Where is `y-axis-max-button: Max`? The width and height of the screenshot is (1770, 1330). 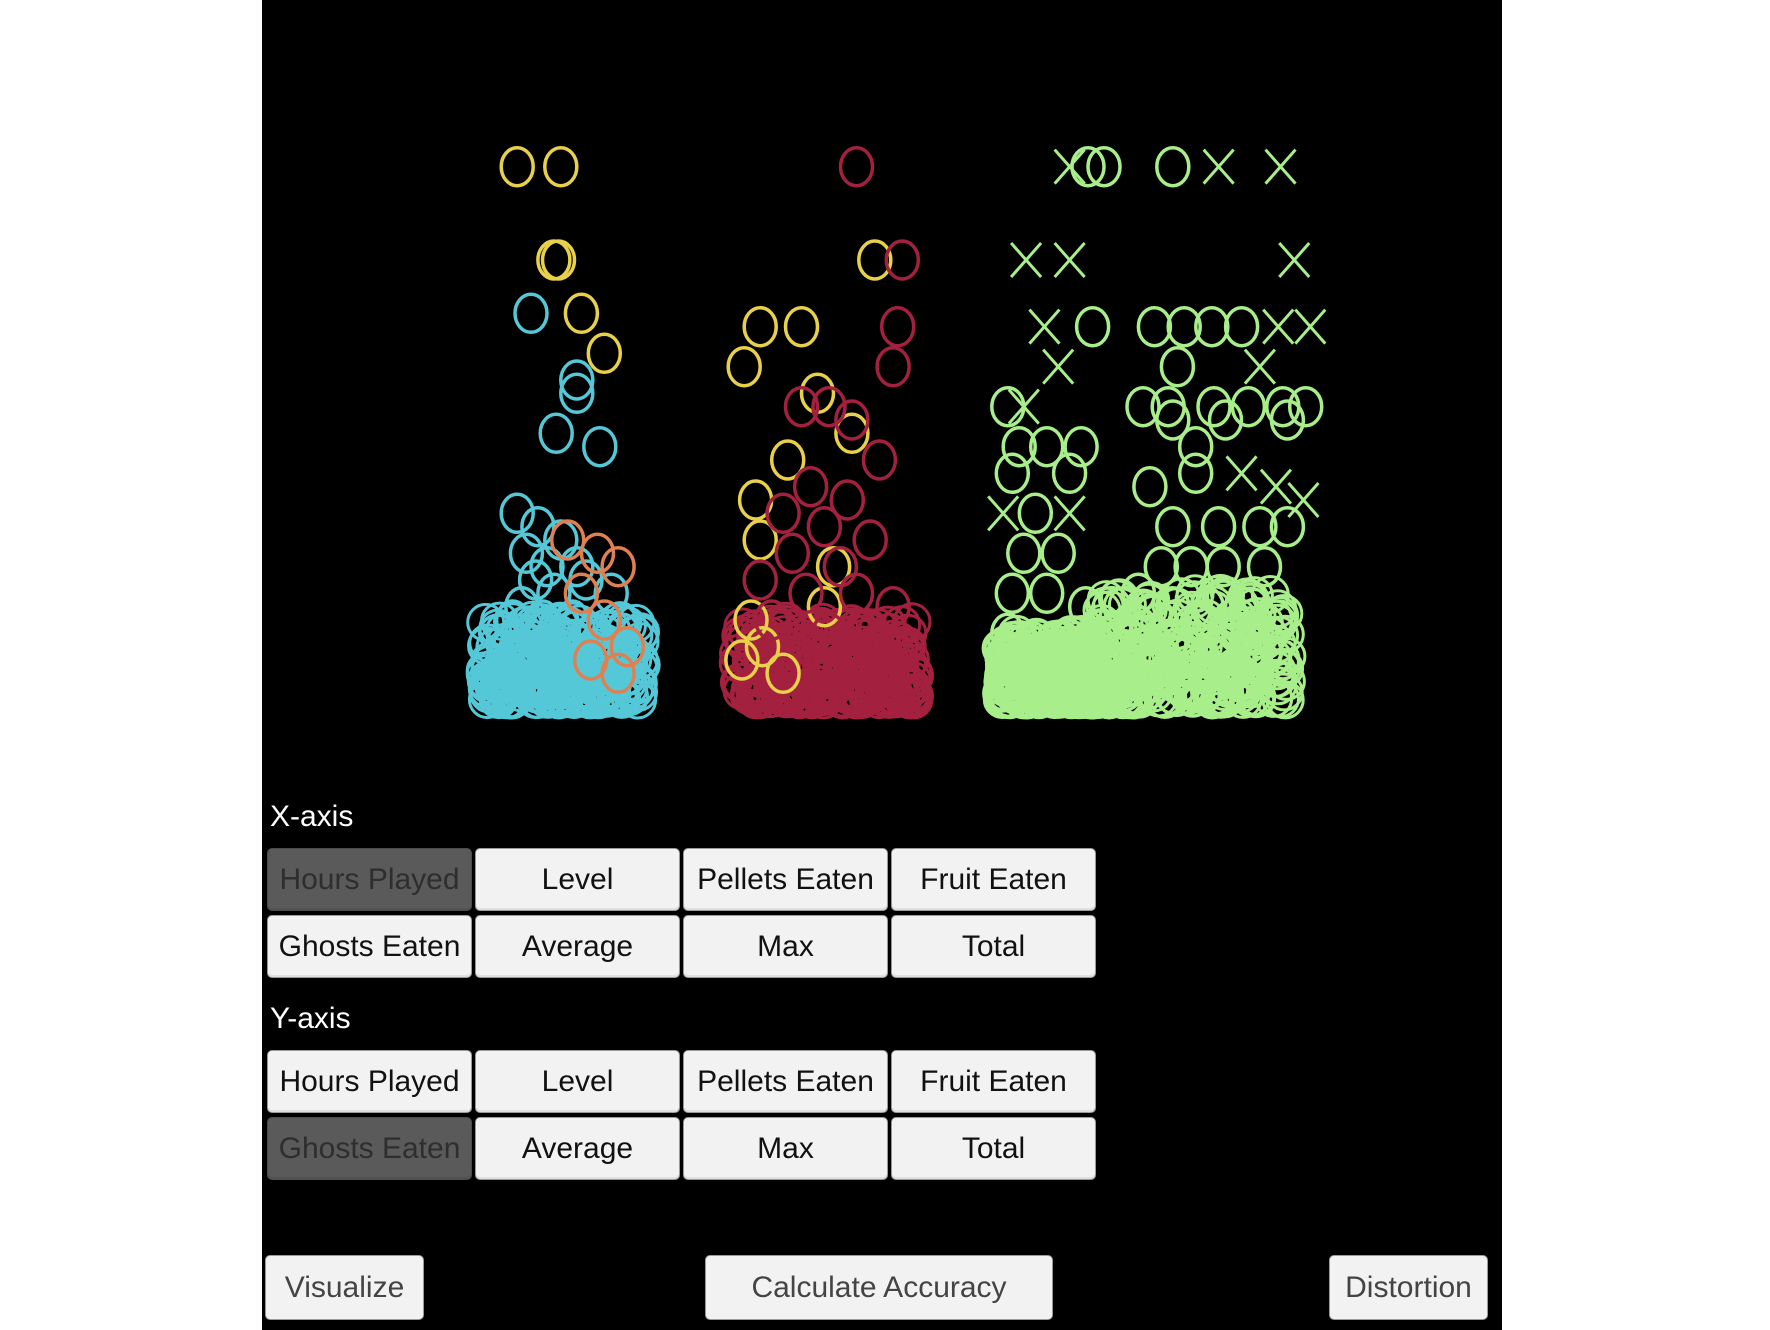 y-axis-max-button: Max is located at coordinates (785, 1148).